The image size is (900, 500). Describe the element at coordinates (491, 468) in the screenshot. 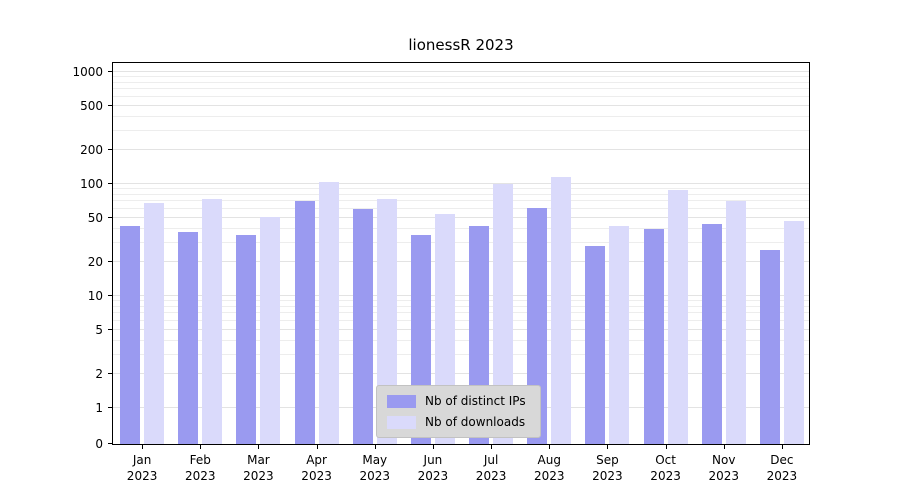

I see `x-tick-label: Jul 2023` at that location.